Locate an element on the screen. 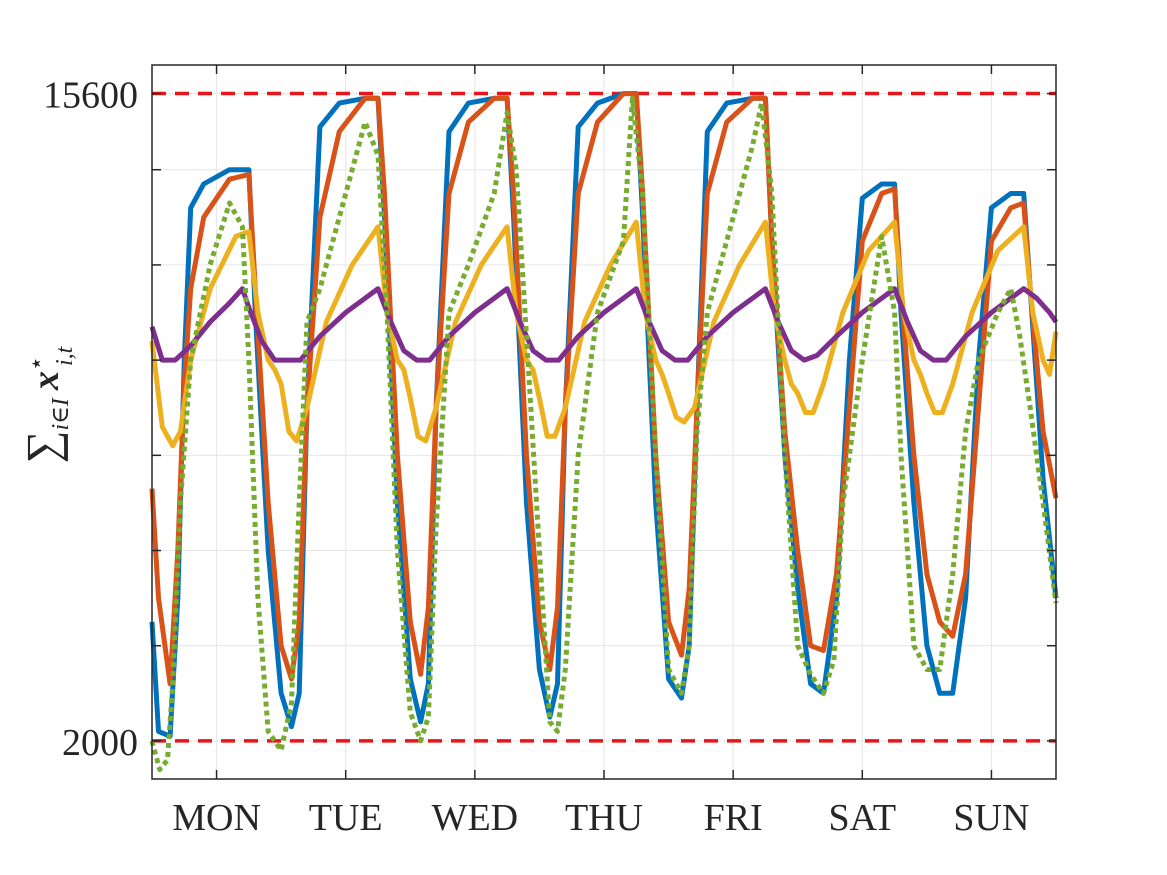 The height and width of the screenshot is (875, 1167). x-tick-label: SUN is located at coordinates (991, 818).